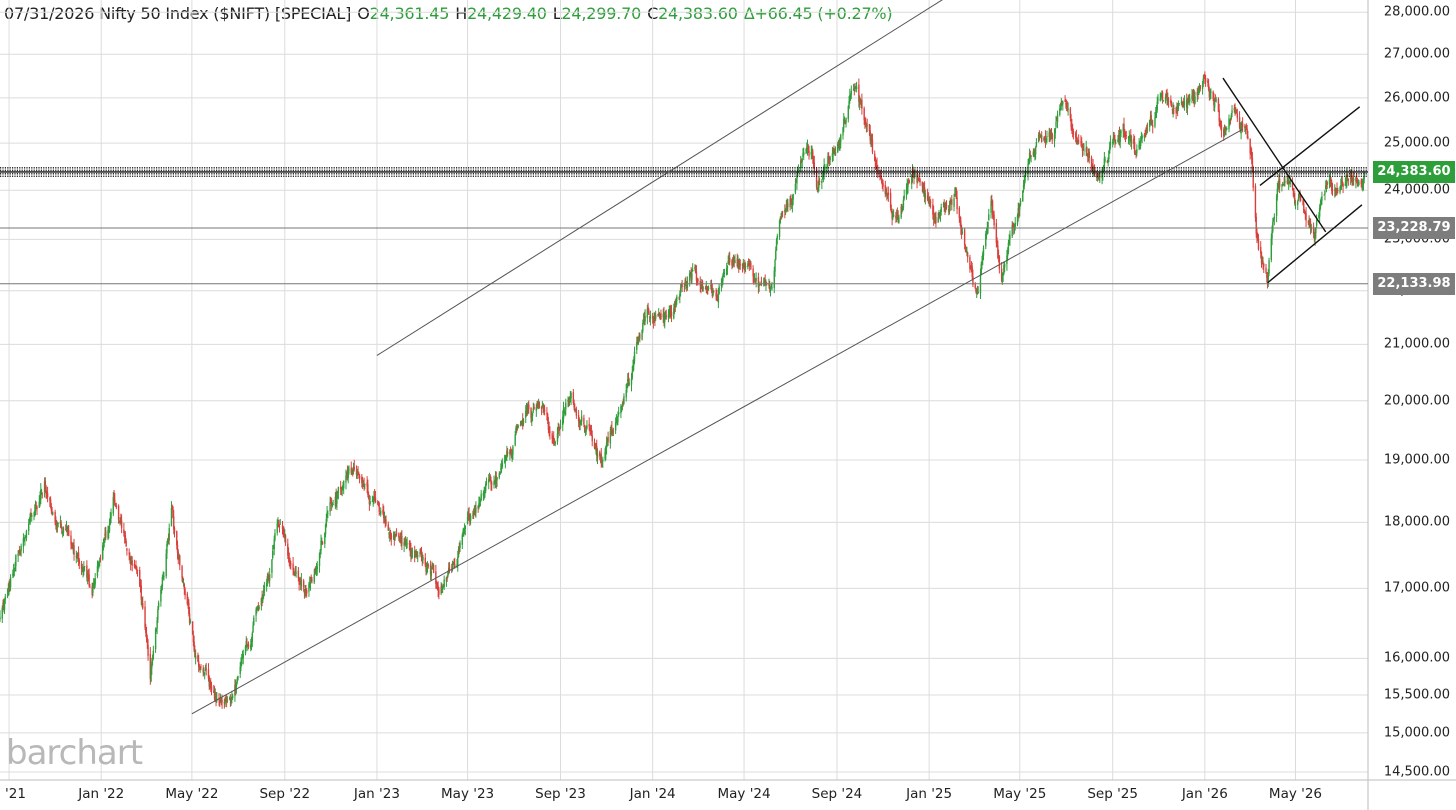 This screenshot has height=810, width=1456. What do you see at coordinates (749, 13) in the screenshot?
I see `header-change-label: Δ` at bounding box center [749, 13].